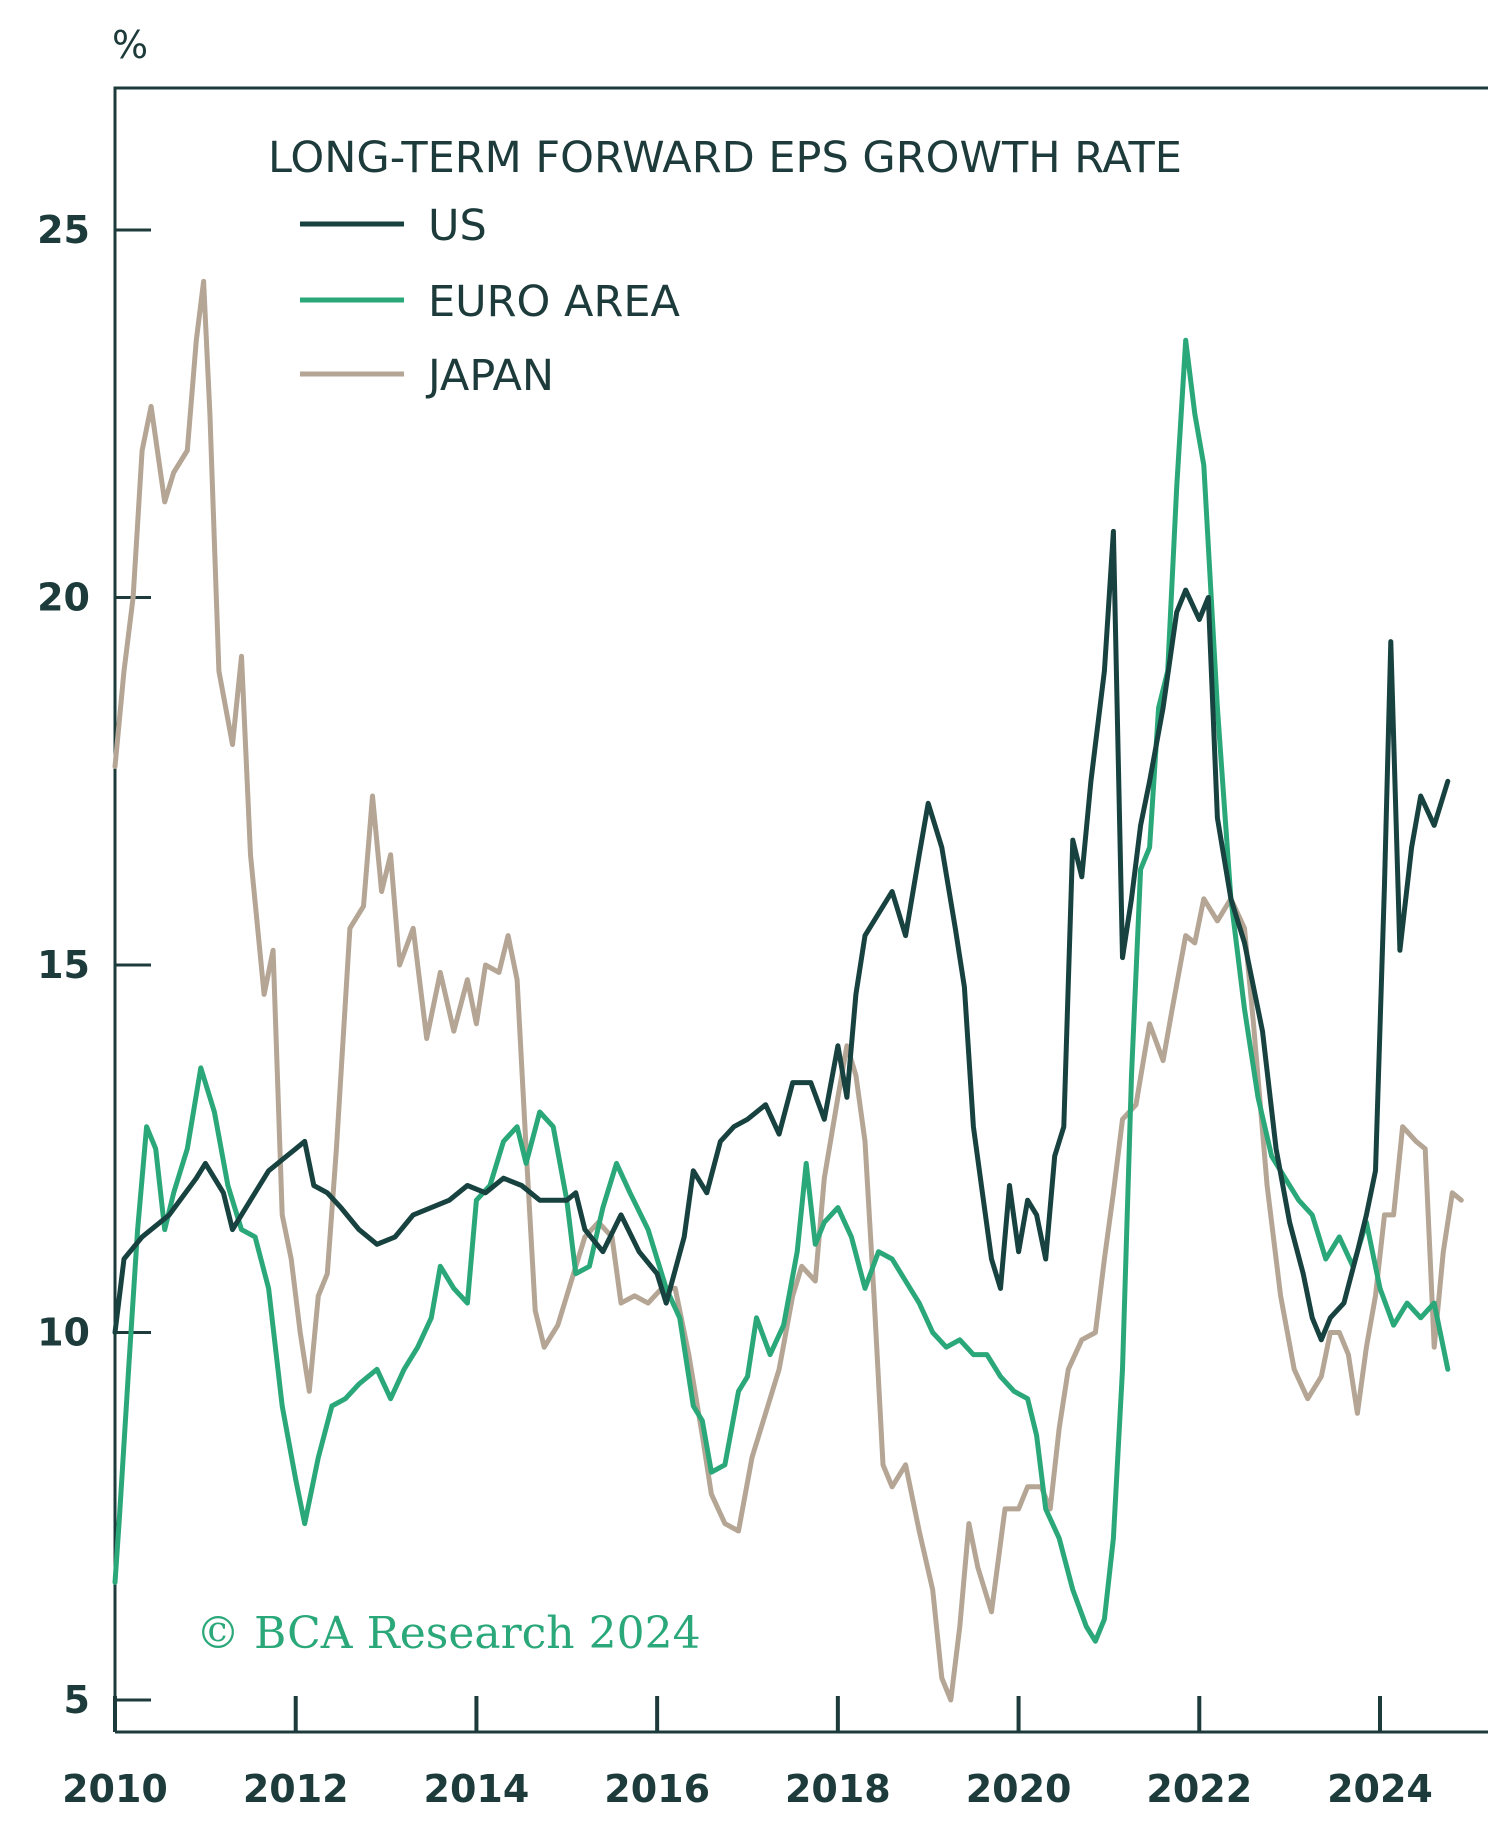 This screenshot has height=1826, width=1488. I want to click on x-tick-label: 2016, so click(657, 1789).